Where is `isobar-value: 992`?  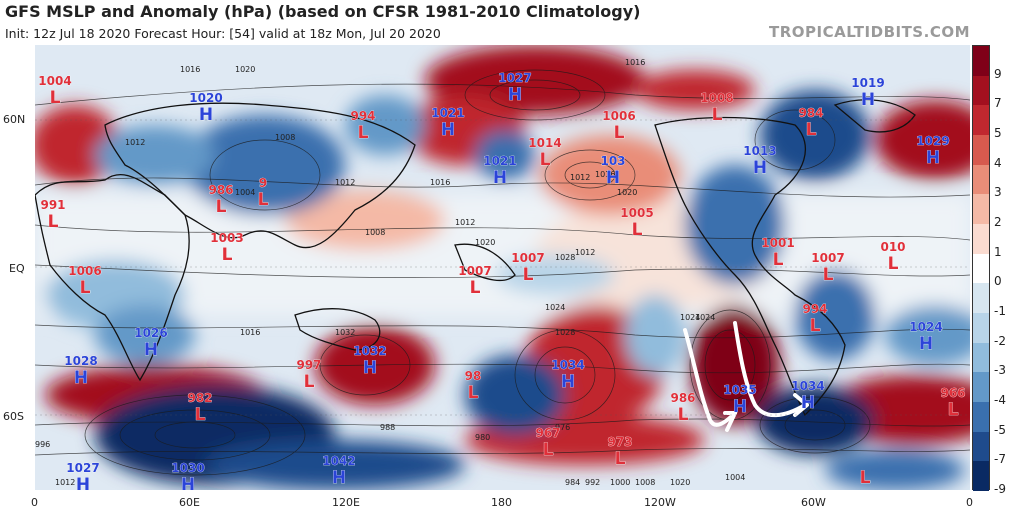
isobar-value: 992 is located at coordinates (592, 482).